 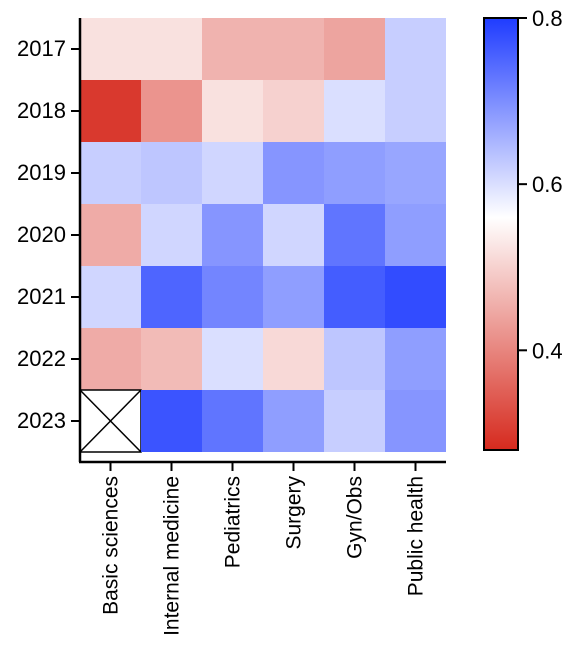 I want to click on row-labels: 2017 2018 2019 2020 2021 2022 2023, so click(x=48, y=234).